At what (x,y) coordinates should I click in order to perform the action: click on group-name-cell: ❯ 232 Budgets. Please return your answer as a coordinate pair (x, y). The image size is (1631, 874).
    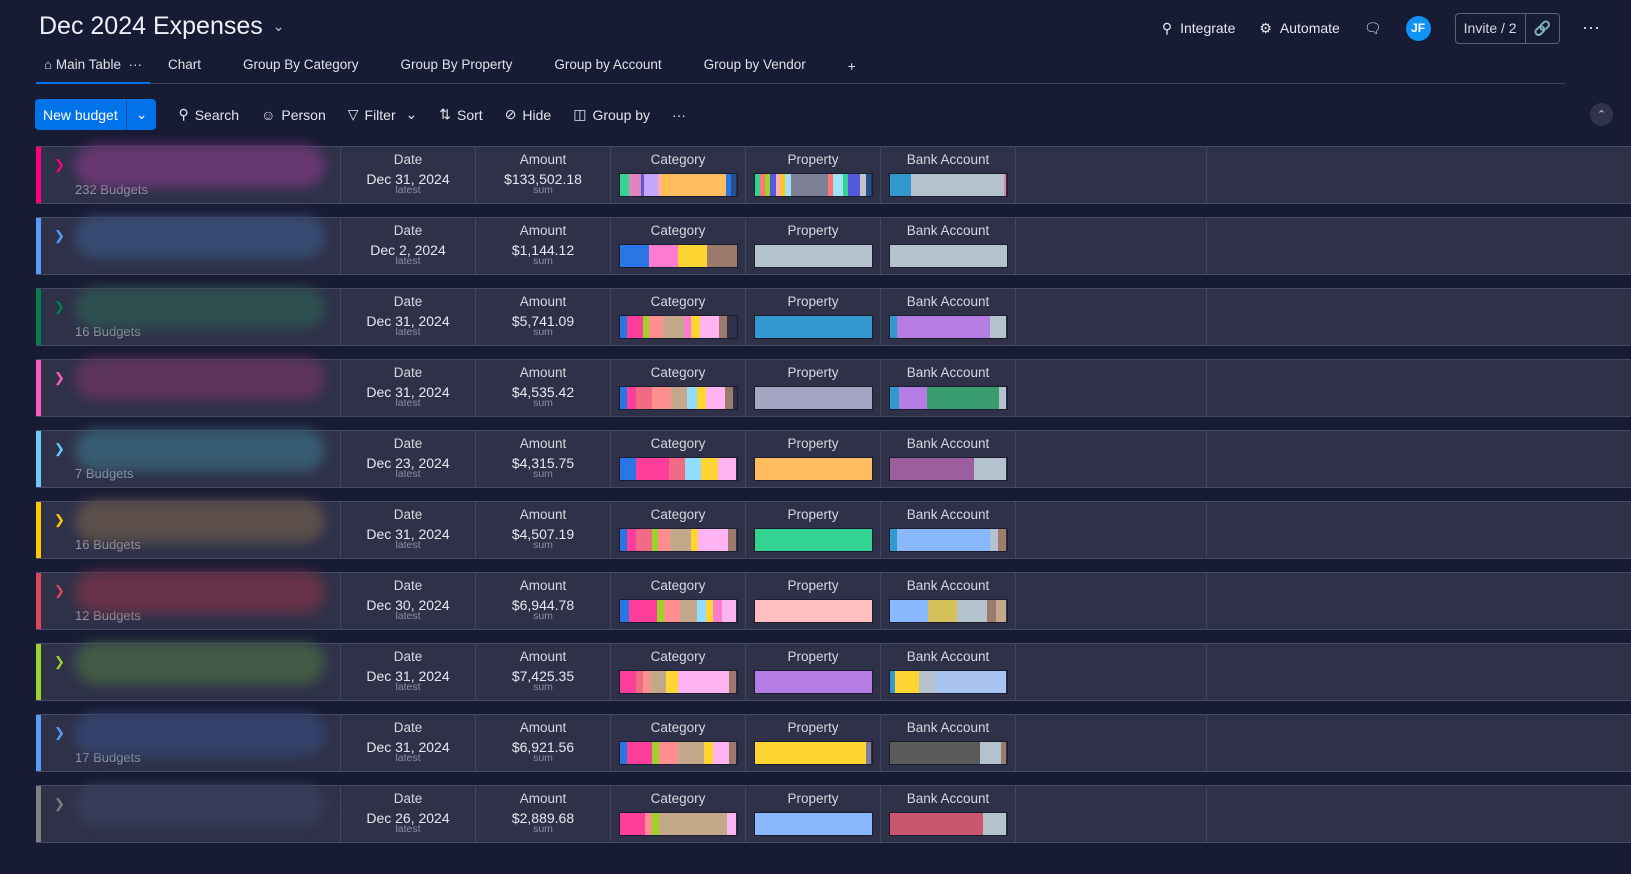
    Looking at the image, I should click on (191, 174).